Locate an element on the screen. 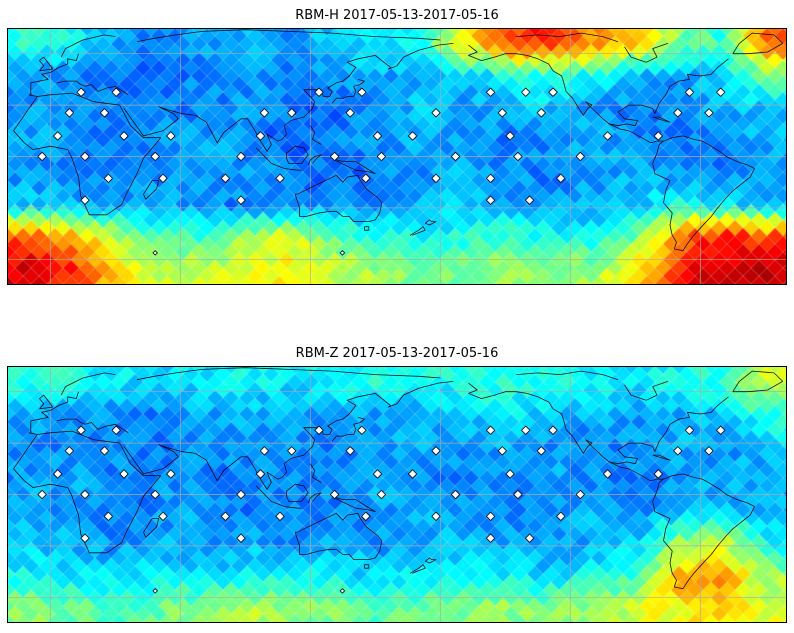 The width and height of the screenshot is (794, 633). panel-title-rbm-z: RBM-Z 2017-05-13-2017-05-16 is located at coordinates (397, 353).